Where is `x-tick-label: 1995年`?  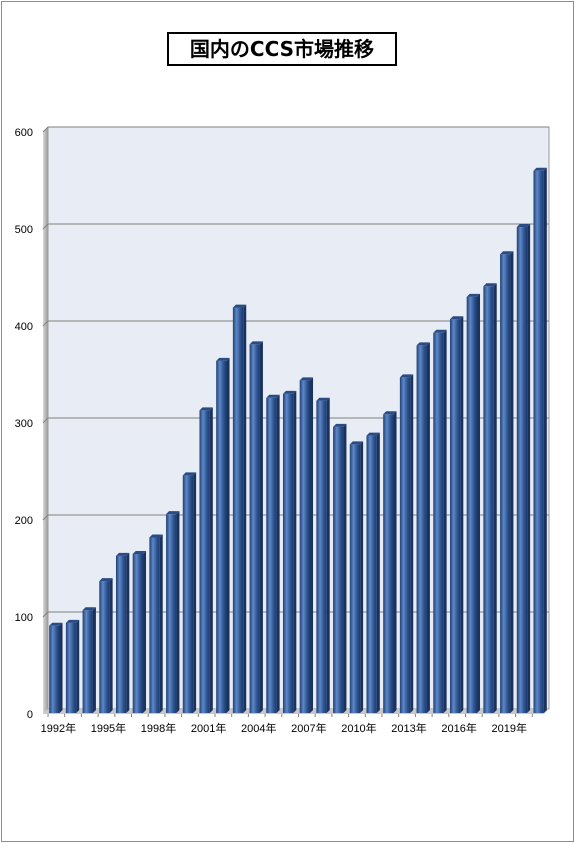 x-tick-label: 1995年 is located at coordinates (108, 728).